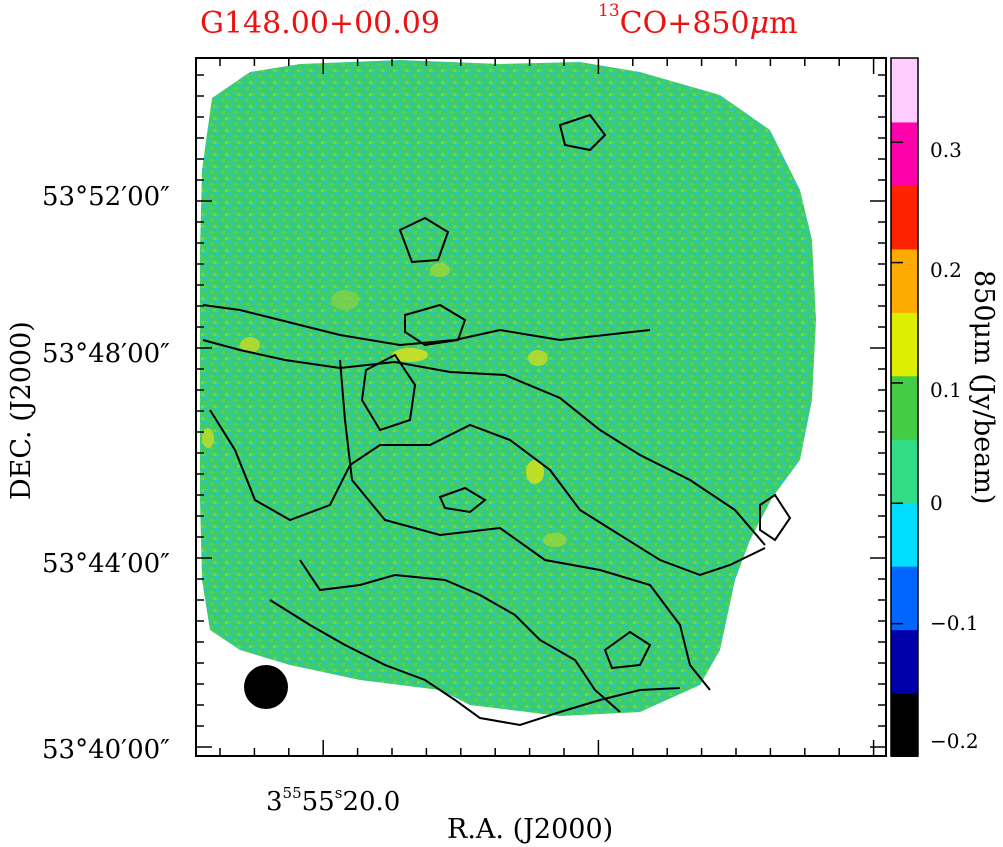 The height and width of the screenshot is (847, 1003). What do you see at coordinates (320, 23) in the screenshot?
I see `source-title: G148.00+00.09` at bounding box center [320, 23].